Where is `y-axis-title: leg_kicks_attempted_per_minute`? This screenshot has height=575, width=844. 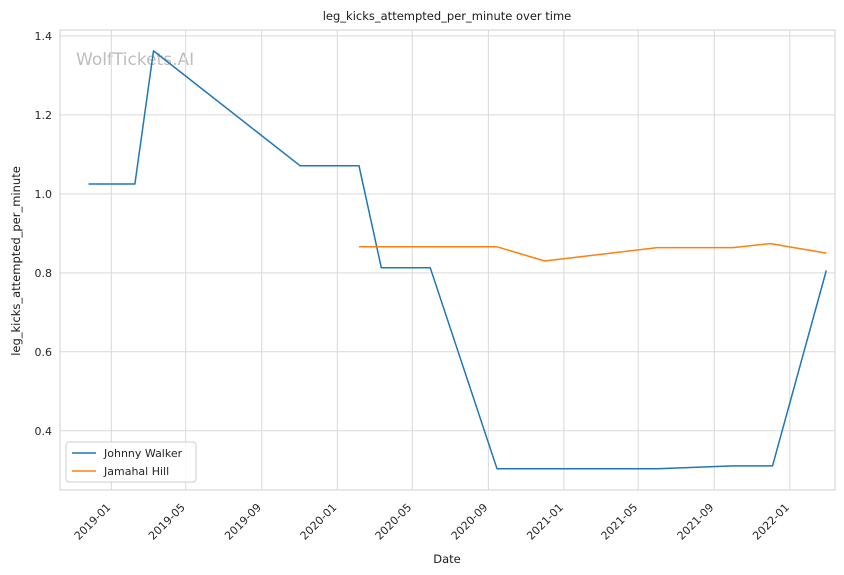 y-axis-title: leg_kicks_attempted_per_minute is located at coordinates (16, 261).